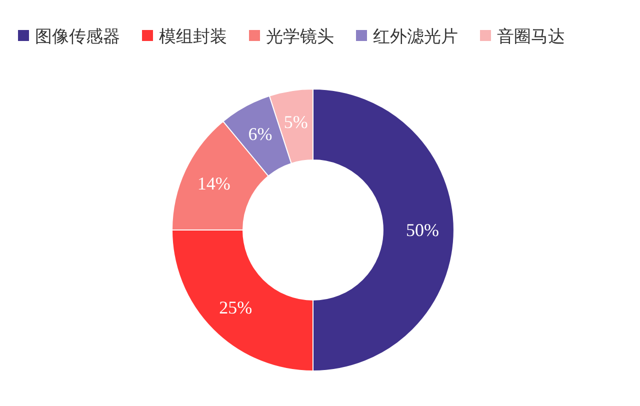 The width and height of the screenshot is (640, 406). Describe the element at coordinates (422, 230) in the screenshot. I see `data-label: 50%` at that location.